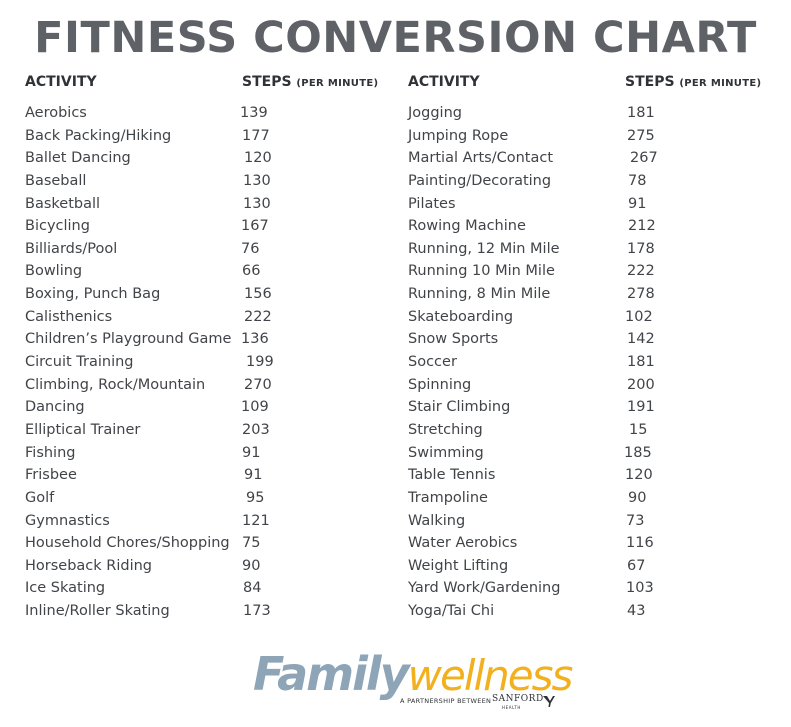 The image size is (791, 727). I want to click on activity-name: Aerobics, so click(56, 113).